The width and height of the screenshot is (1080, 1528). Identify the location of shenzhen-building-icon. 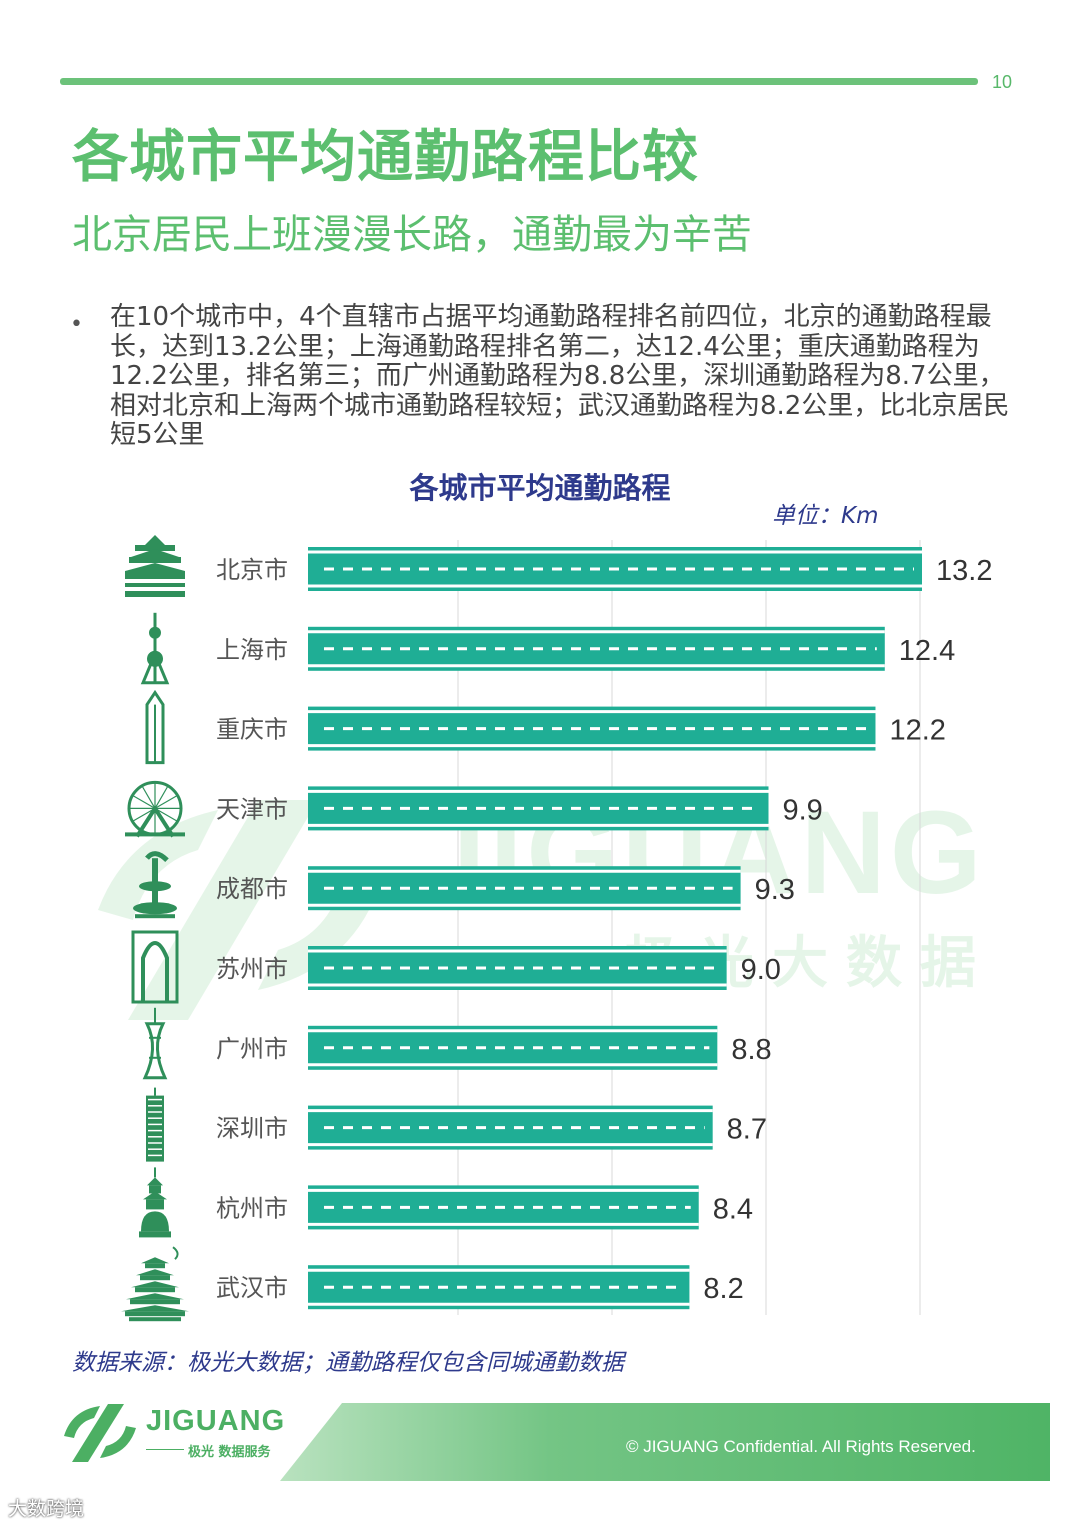
(155, 1124).